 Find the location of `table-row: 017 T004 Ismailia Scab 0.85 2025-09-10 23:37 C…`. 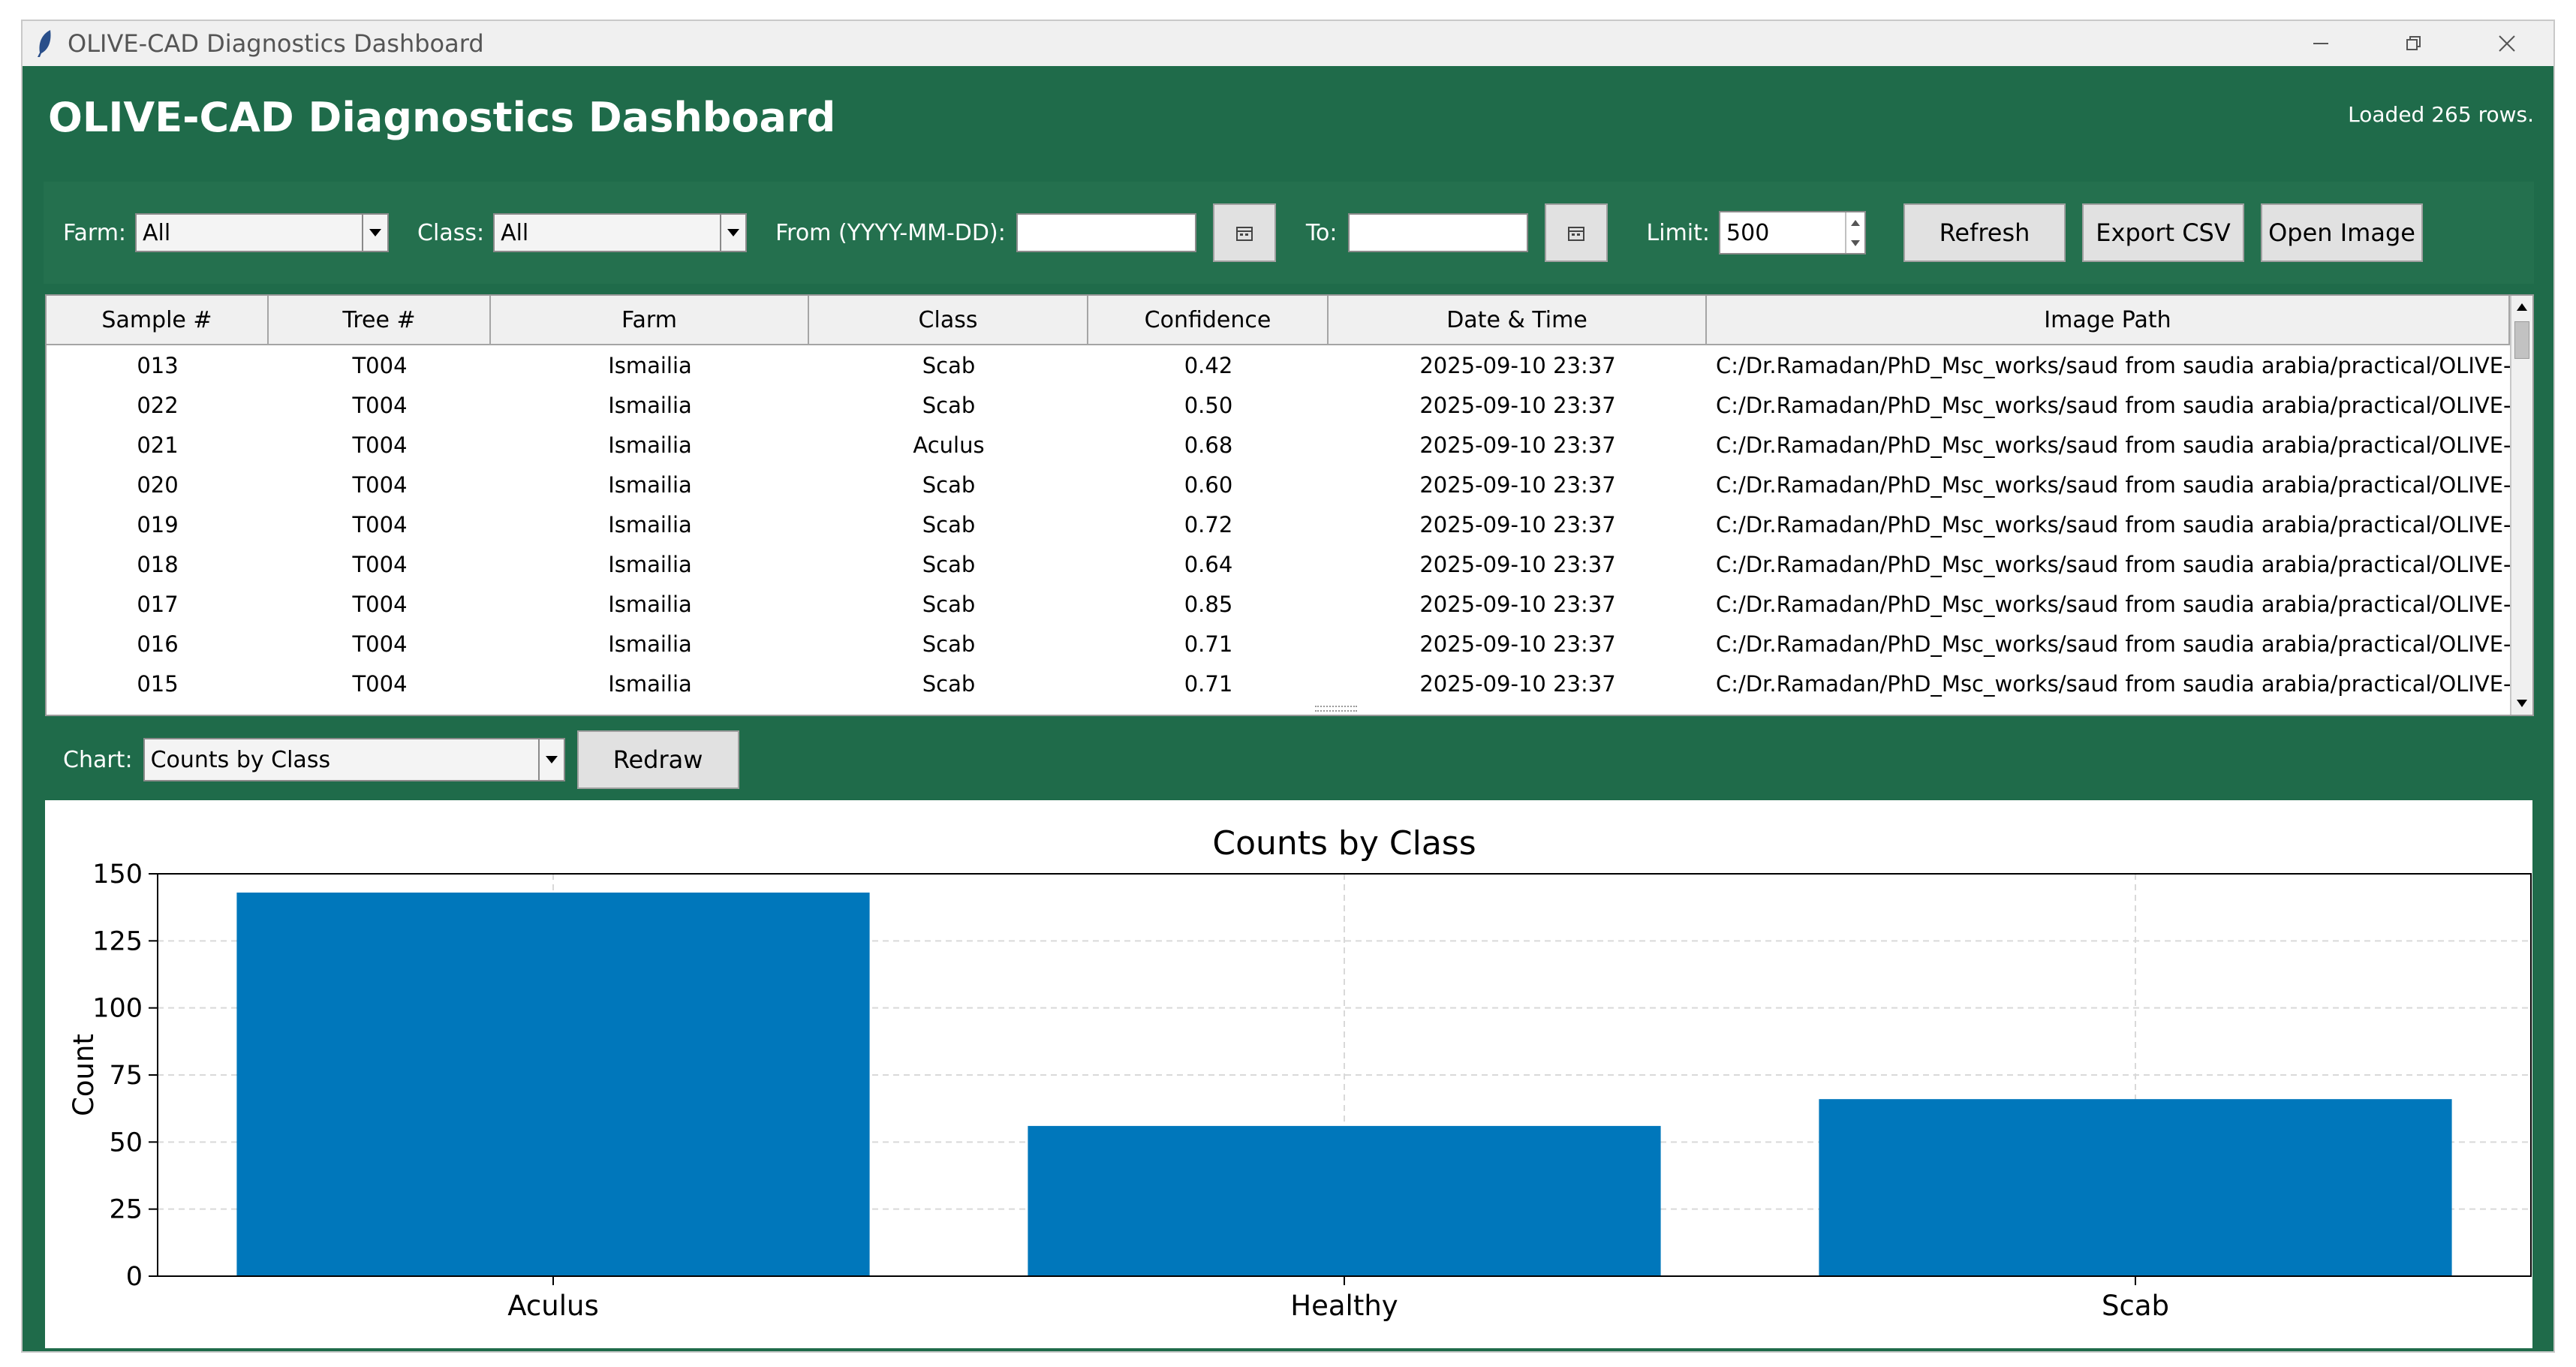

table-row: 017 T004 Ismailia Scab 0.85 2025-09-10 23:37 C… is located at coordinates (1279, 604).